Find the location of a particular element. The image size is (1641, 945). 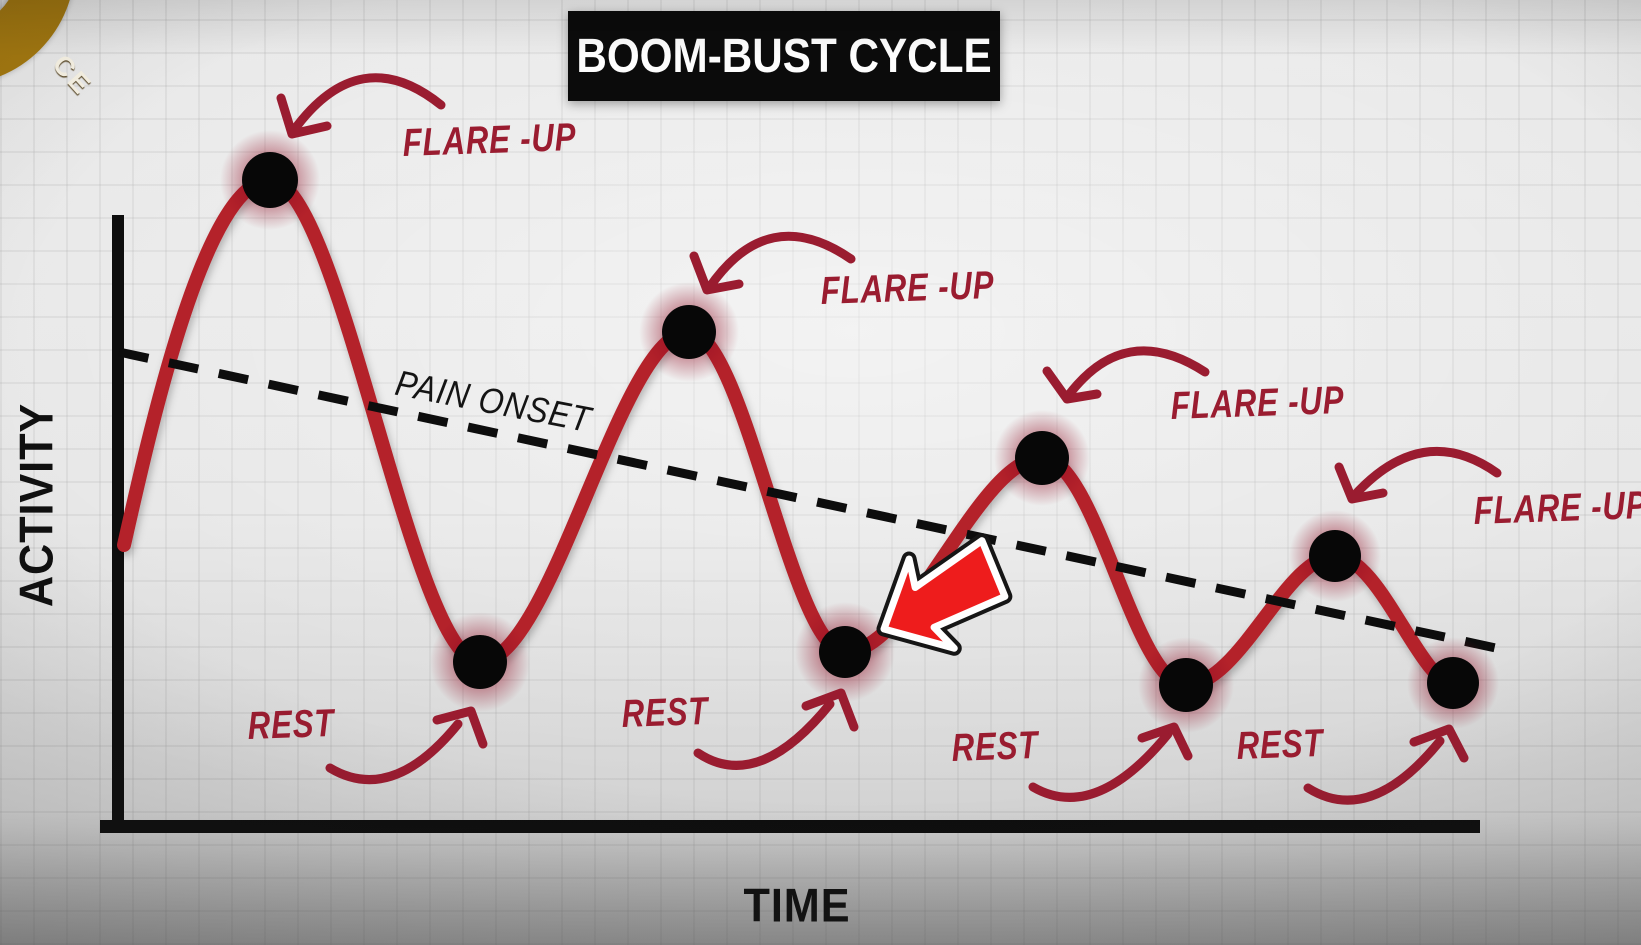

y-axis-label: ACTIVITY is located at coordinates (36, 505).